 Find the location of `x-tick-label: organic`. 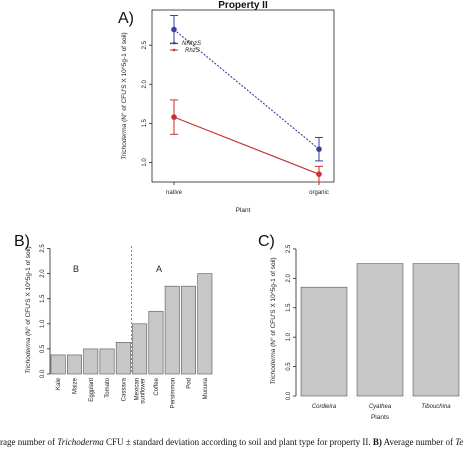

x-tick-label: organic is located at coordinates (319, 193).